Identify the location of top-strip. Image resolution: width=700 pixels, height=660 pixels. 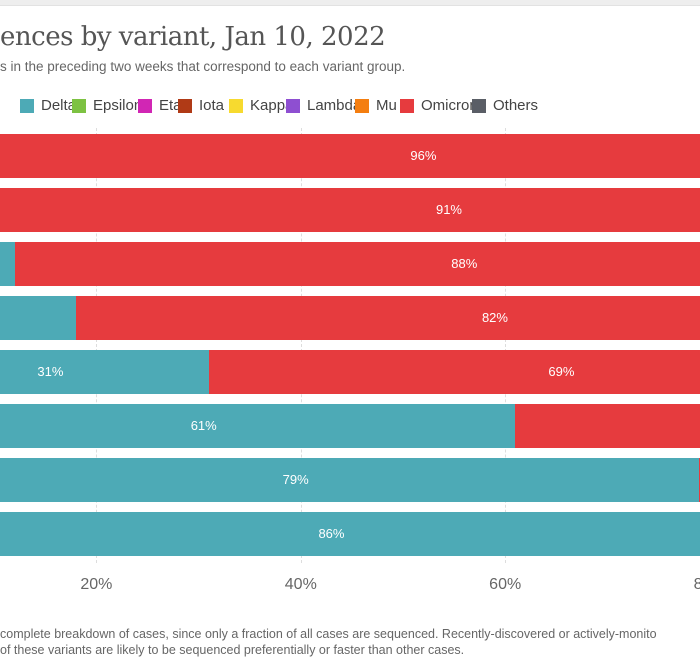
(350, 3).